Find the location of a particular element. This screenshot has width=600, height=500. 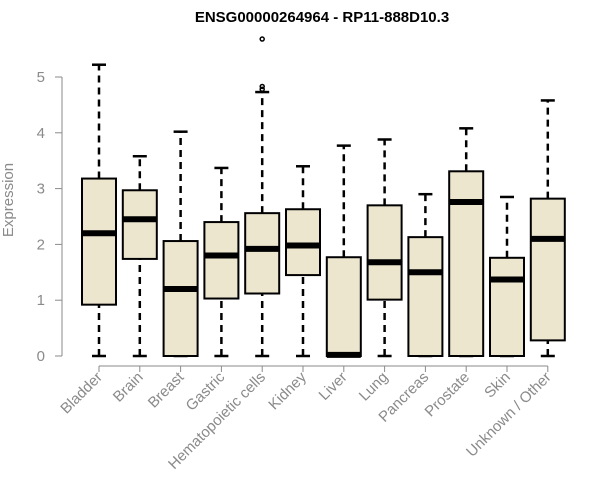

y-axis-label: Expression is located at coordinates (8, 200).